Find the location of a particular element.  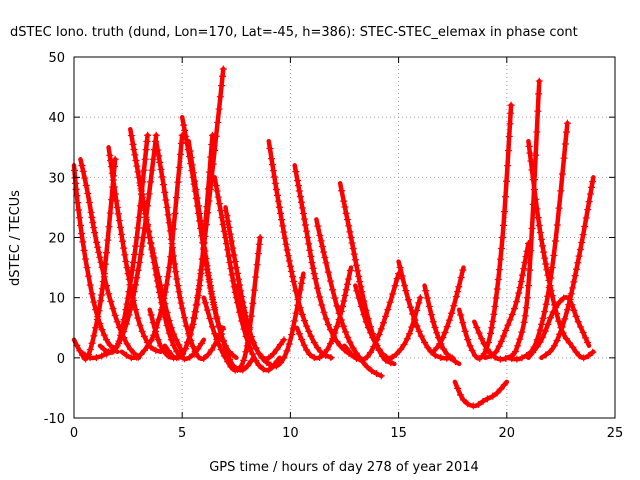

y-tick-label: 10 is located at coordinates (56, 299).